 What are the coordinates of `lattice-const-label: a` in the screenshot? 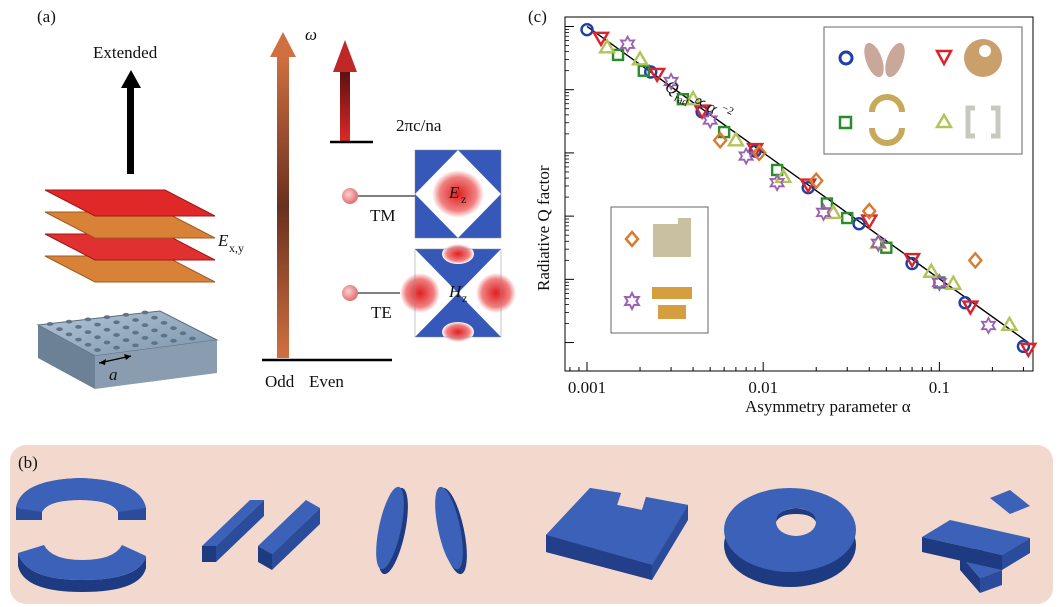 It's located at (113, 374).